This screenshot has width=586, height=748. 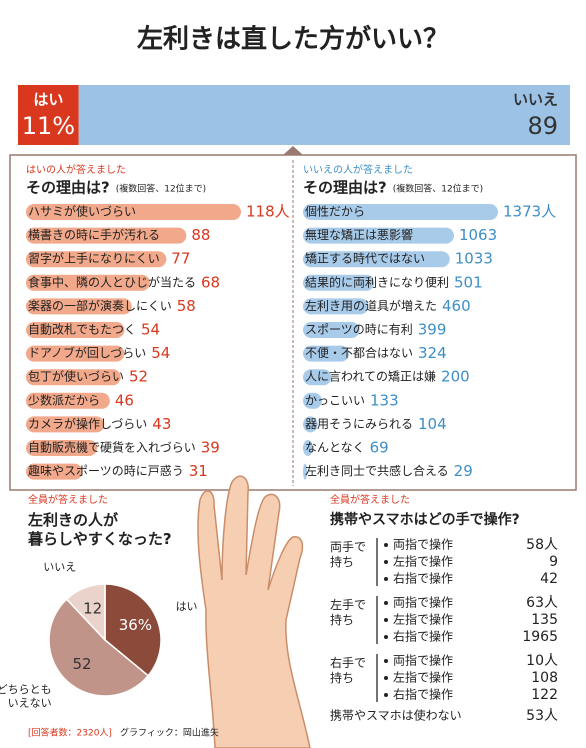 What do you see at coordinates (359, 352) in the screenshot?
I see `bar-category: 不便・不都合はない` at bounding box center [359, 352].